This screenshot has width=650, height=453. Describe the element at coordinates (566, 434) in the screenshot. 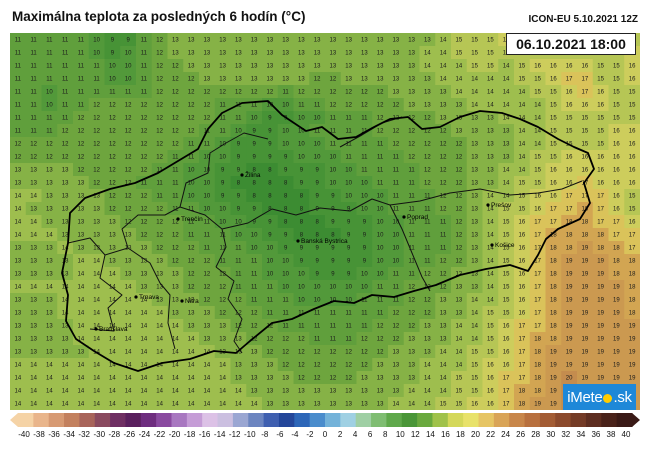

I see `scale-tick-label: 32` at that location.